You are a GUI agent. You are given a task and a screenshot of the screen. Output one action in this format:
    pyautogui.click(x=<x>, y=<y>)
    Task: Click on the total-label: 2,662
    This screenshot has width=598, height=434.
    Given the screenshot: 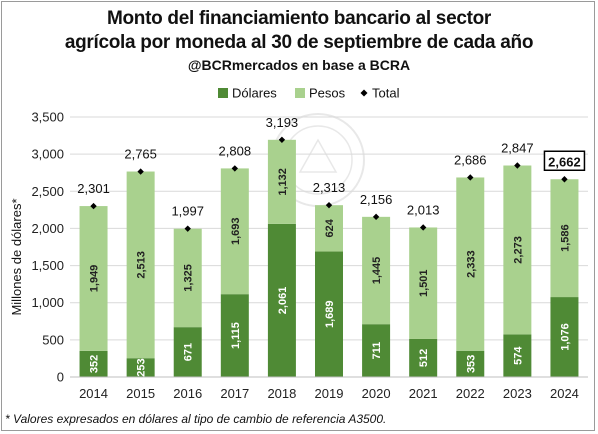 What is the action you would take?
    pyautogui.click(x=564, y=161)
    